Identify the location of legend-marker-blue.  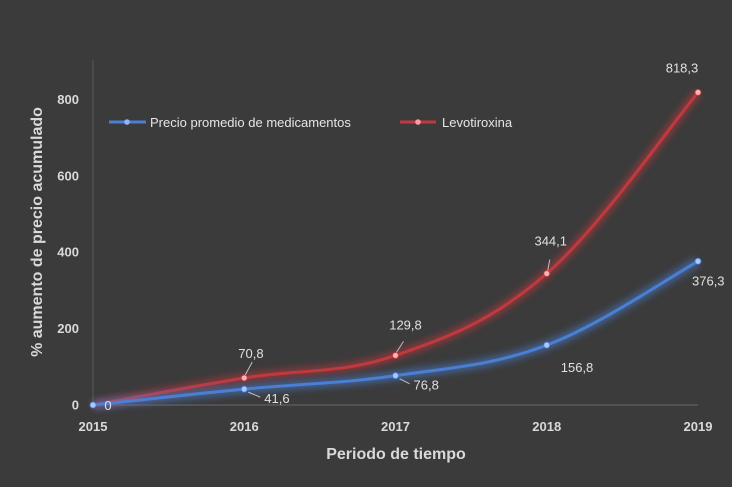
(127, 122).